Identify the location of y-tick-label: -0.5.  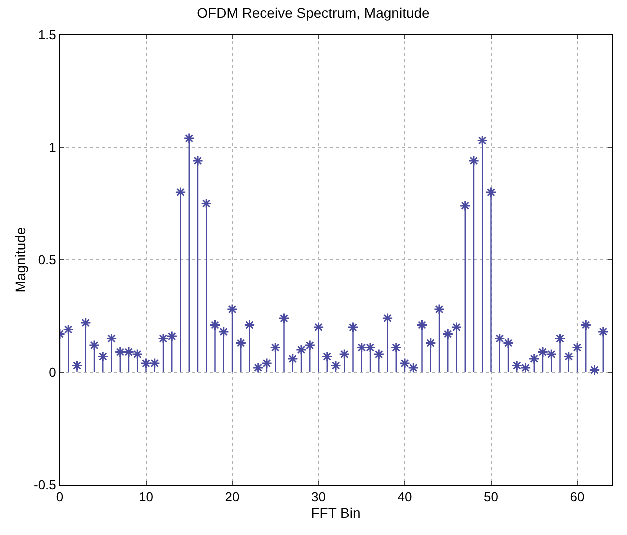
(45, 485).